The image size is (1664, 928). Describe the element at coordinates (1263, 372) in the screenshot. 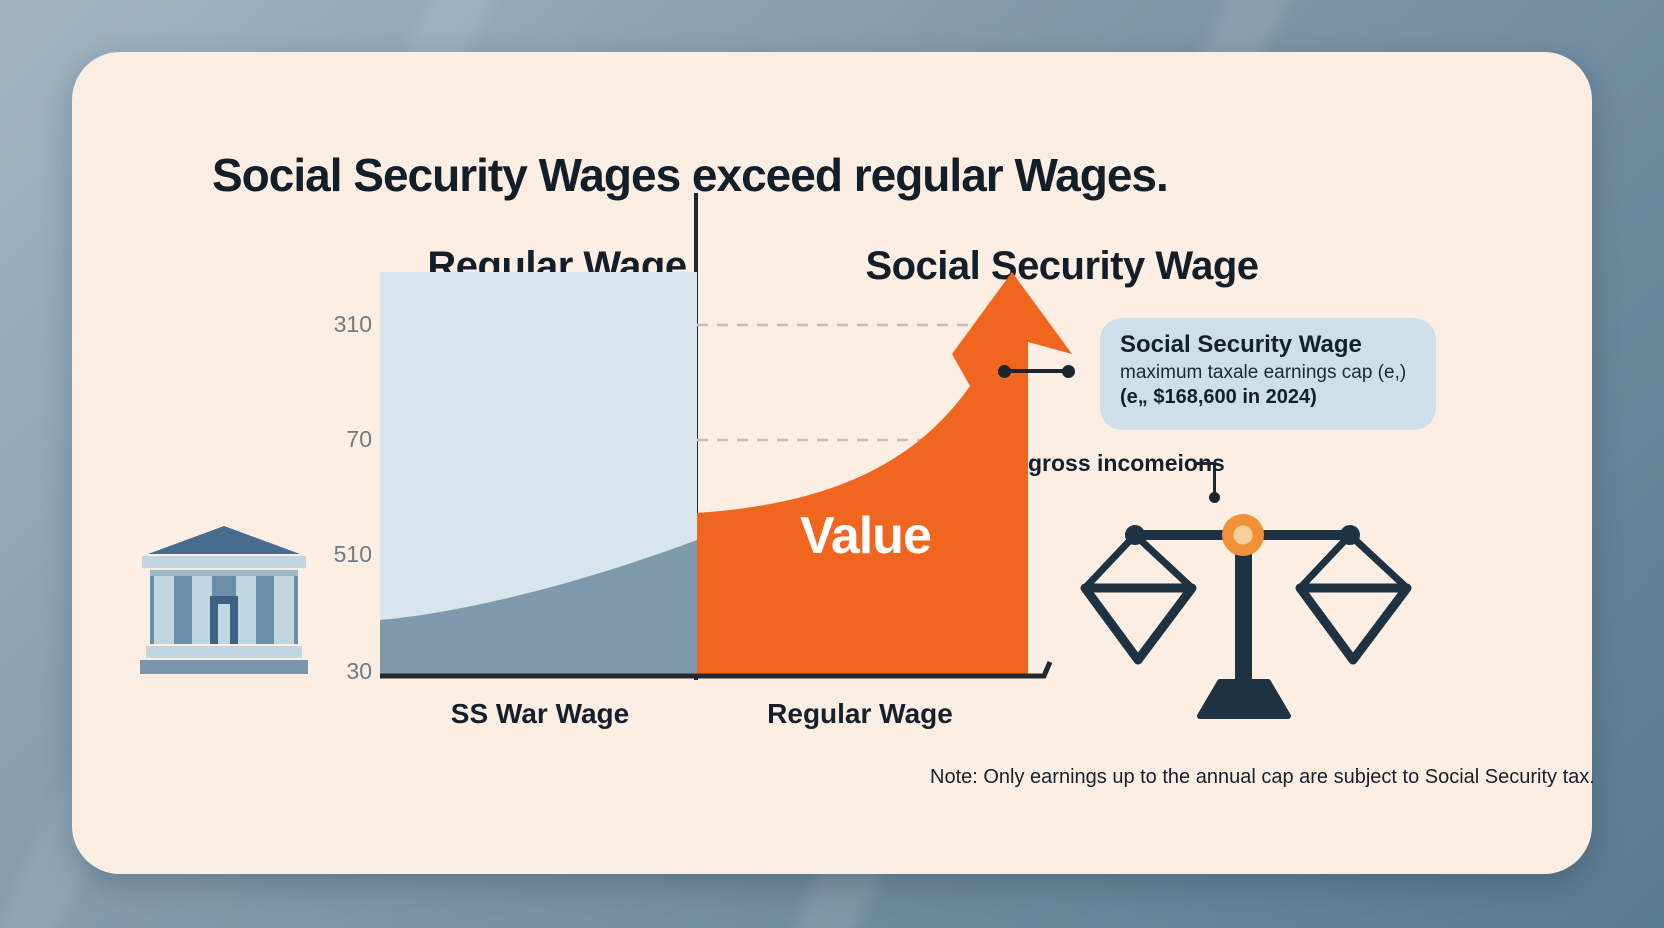

I see `callout-line2: maximum taxale earnings cap (e,)` at that location.